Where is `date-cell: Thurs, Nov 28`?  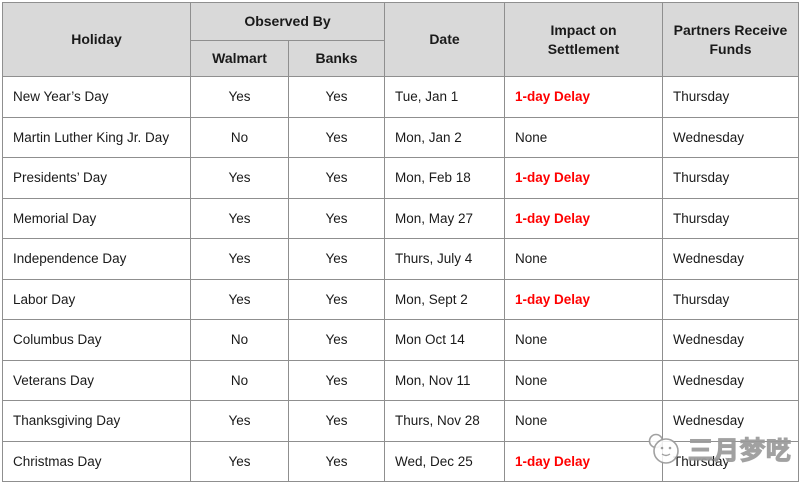
date-cell: Thurs, Nov 28 is located at coordinates (444, 421).